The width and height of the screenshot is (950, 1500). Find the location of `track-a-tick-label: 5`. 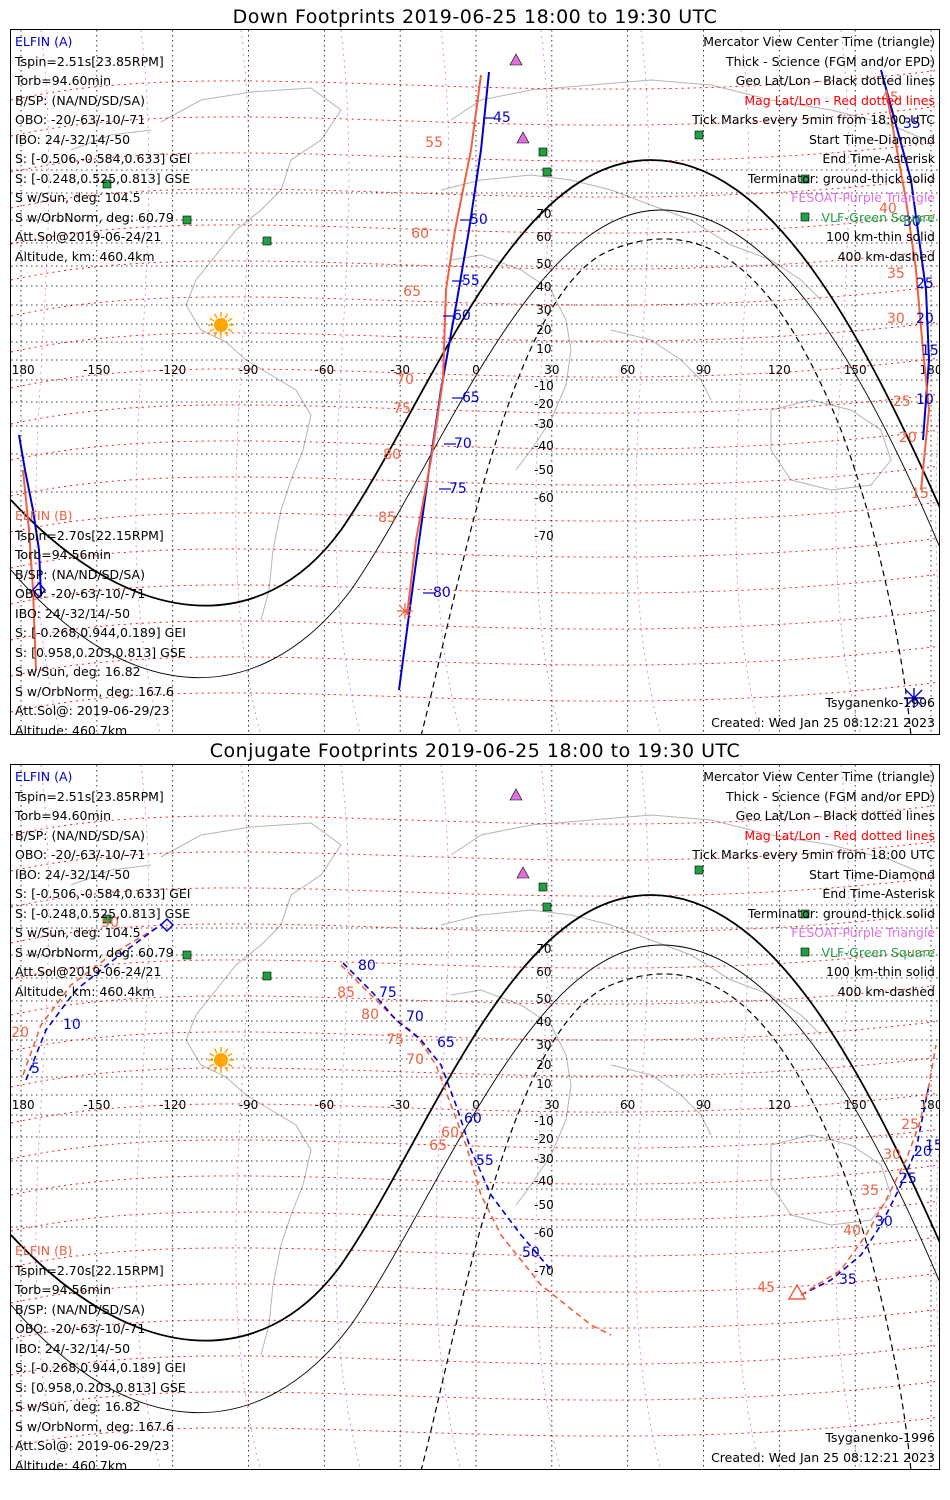

track-a-tick-label: 5 is located at coordinates (35, 1069).